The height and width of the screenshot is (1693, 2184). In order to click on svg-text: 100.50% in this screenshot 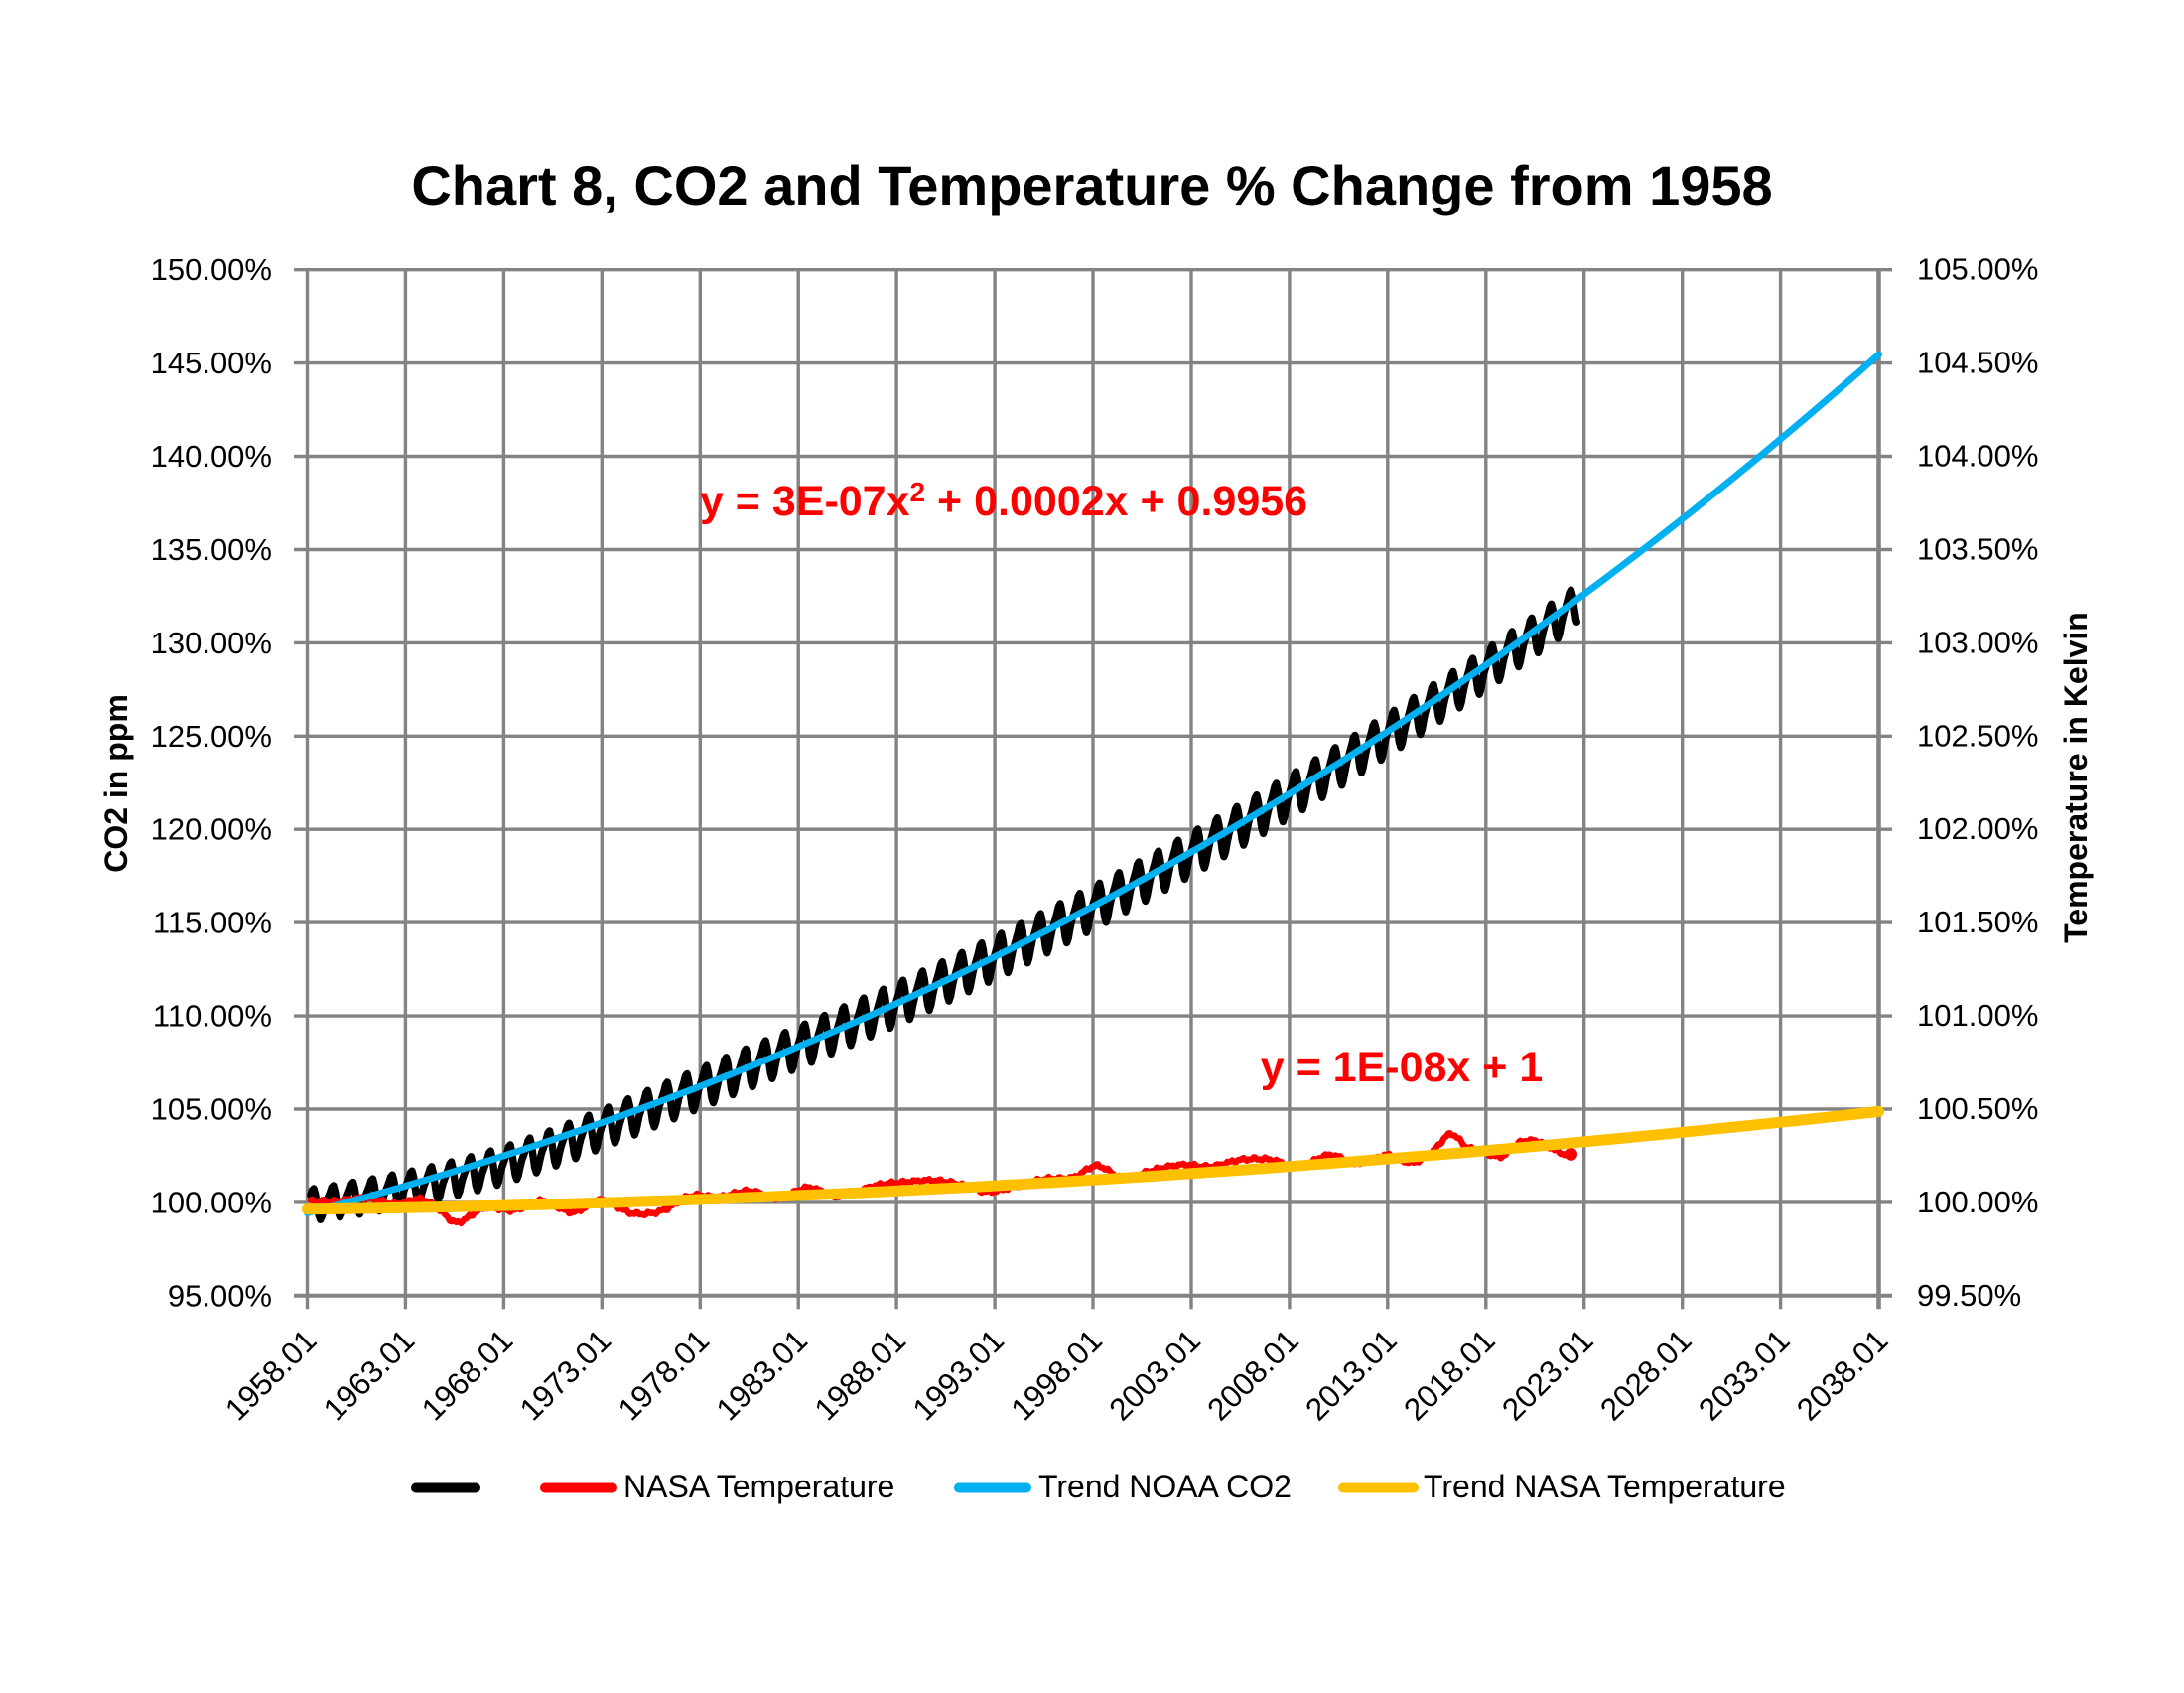, I will do `click(1977, 1108)`.